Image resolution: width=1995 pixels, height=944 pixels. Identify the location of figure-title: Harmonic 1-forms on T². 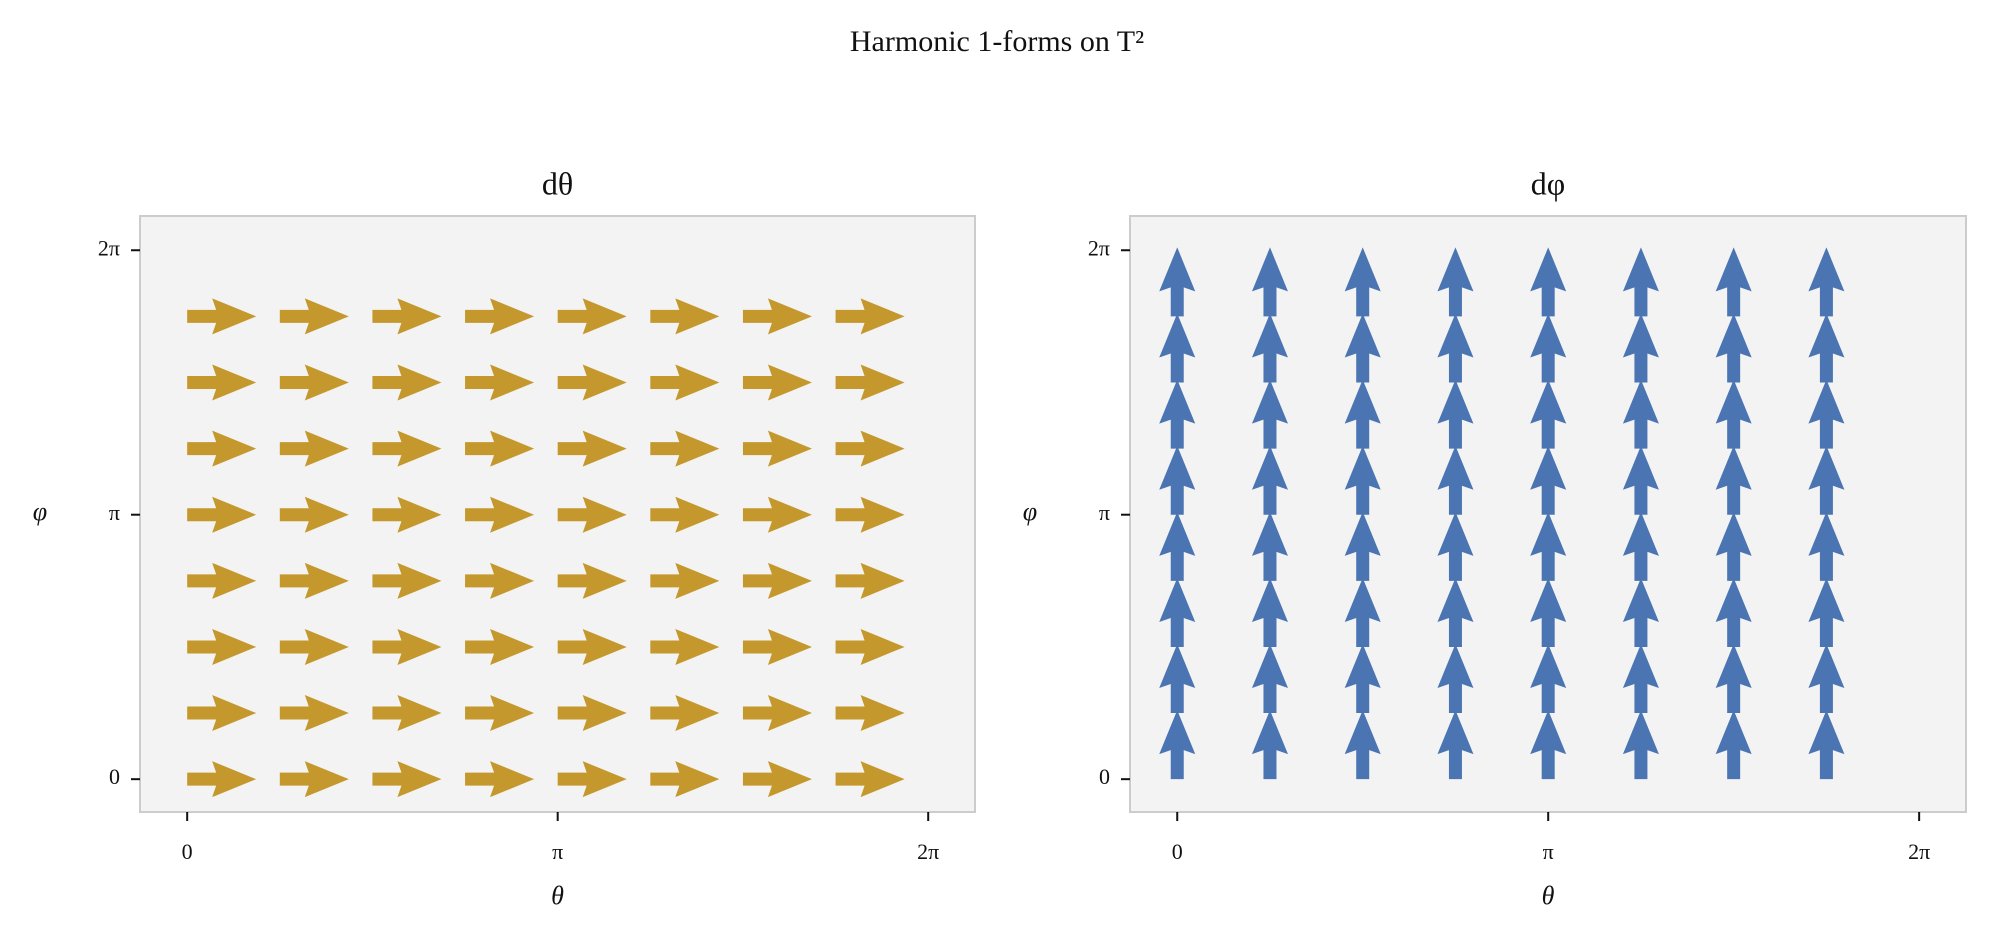
(997, 41).